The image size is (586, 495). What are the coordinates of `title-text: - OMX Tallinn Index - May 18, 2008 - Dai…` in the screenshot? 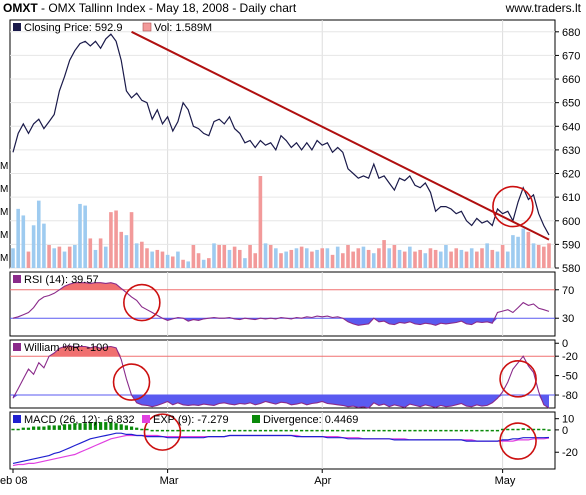 It's located at (167, 8).